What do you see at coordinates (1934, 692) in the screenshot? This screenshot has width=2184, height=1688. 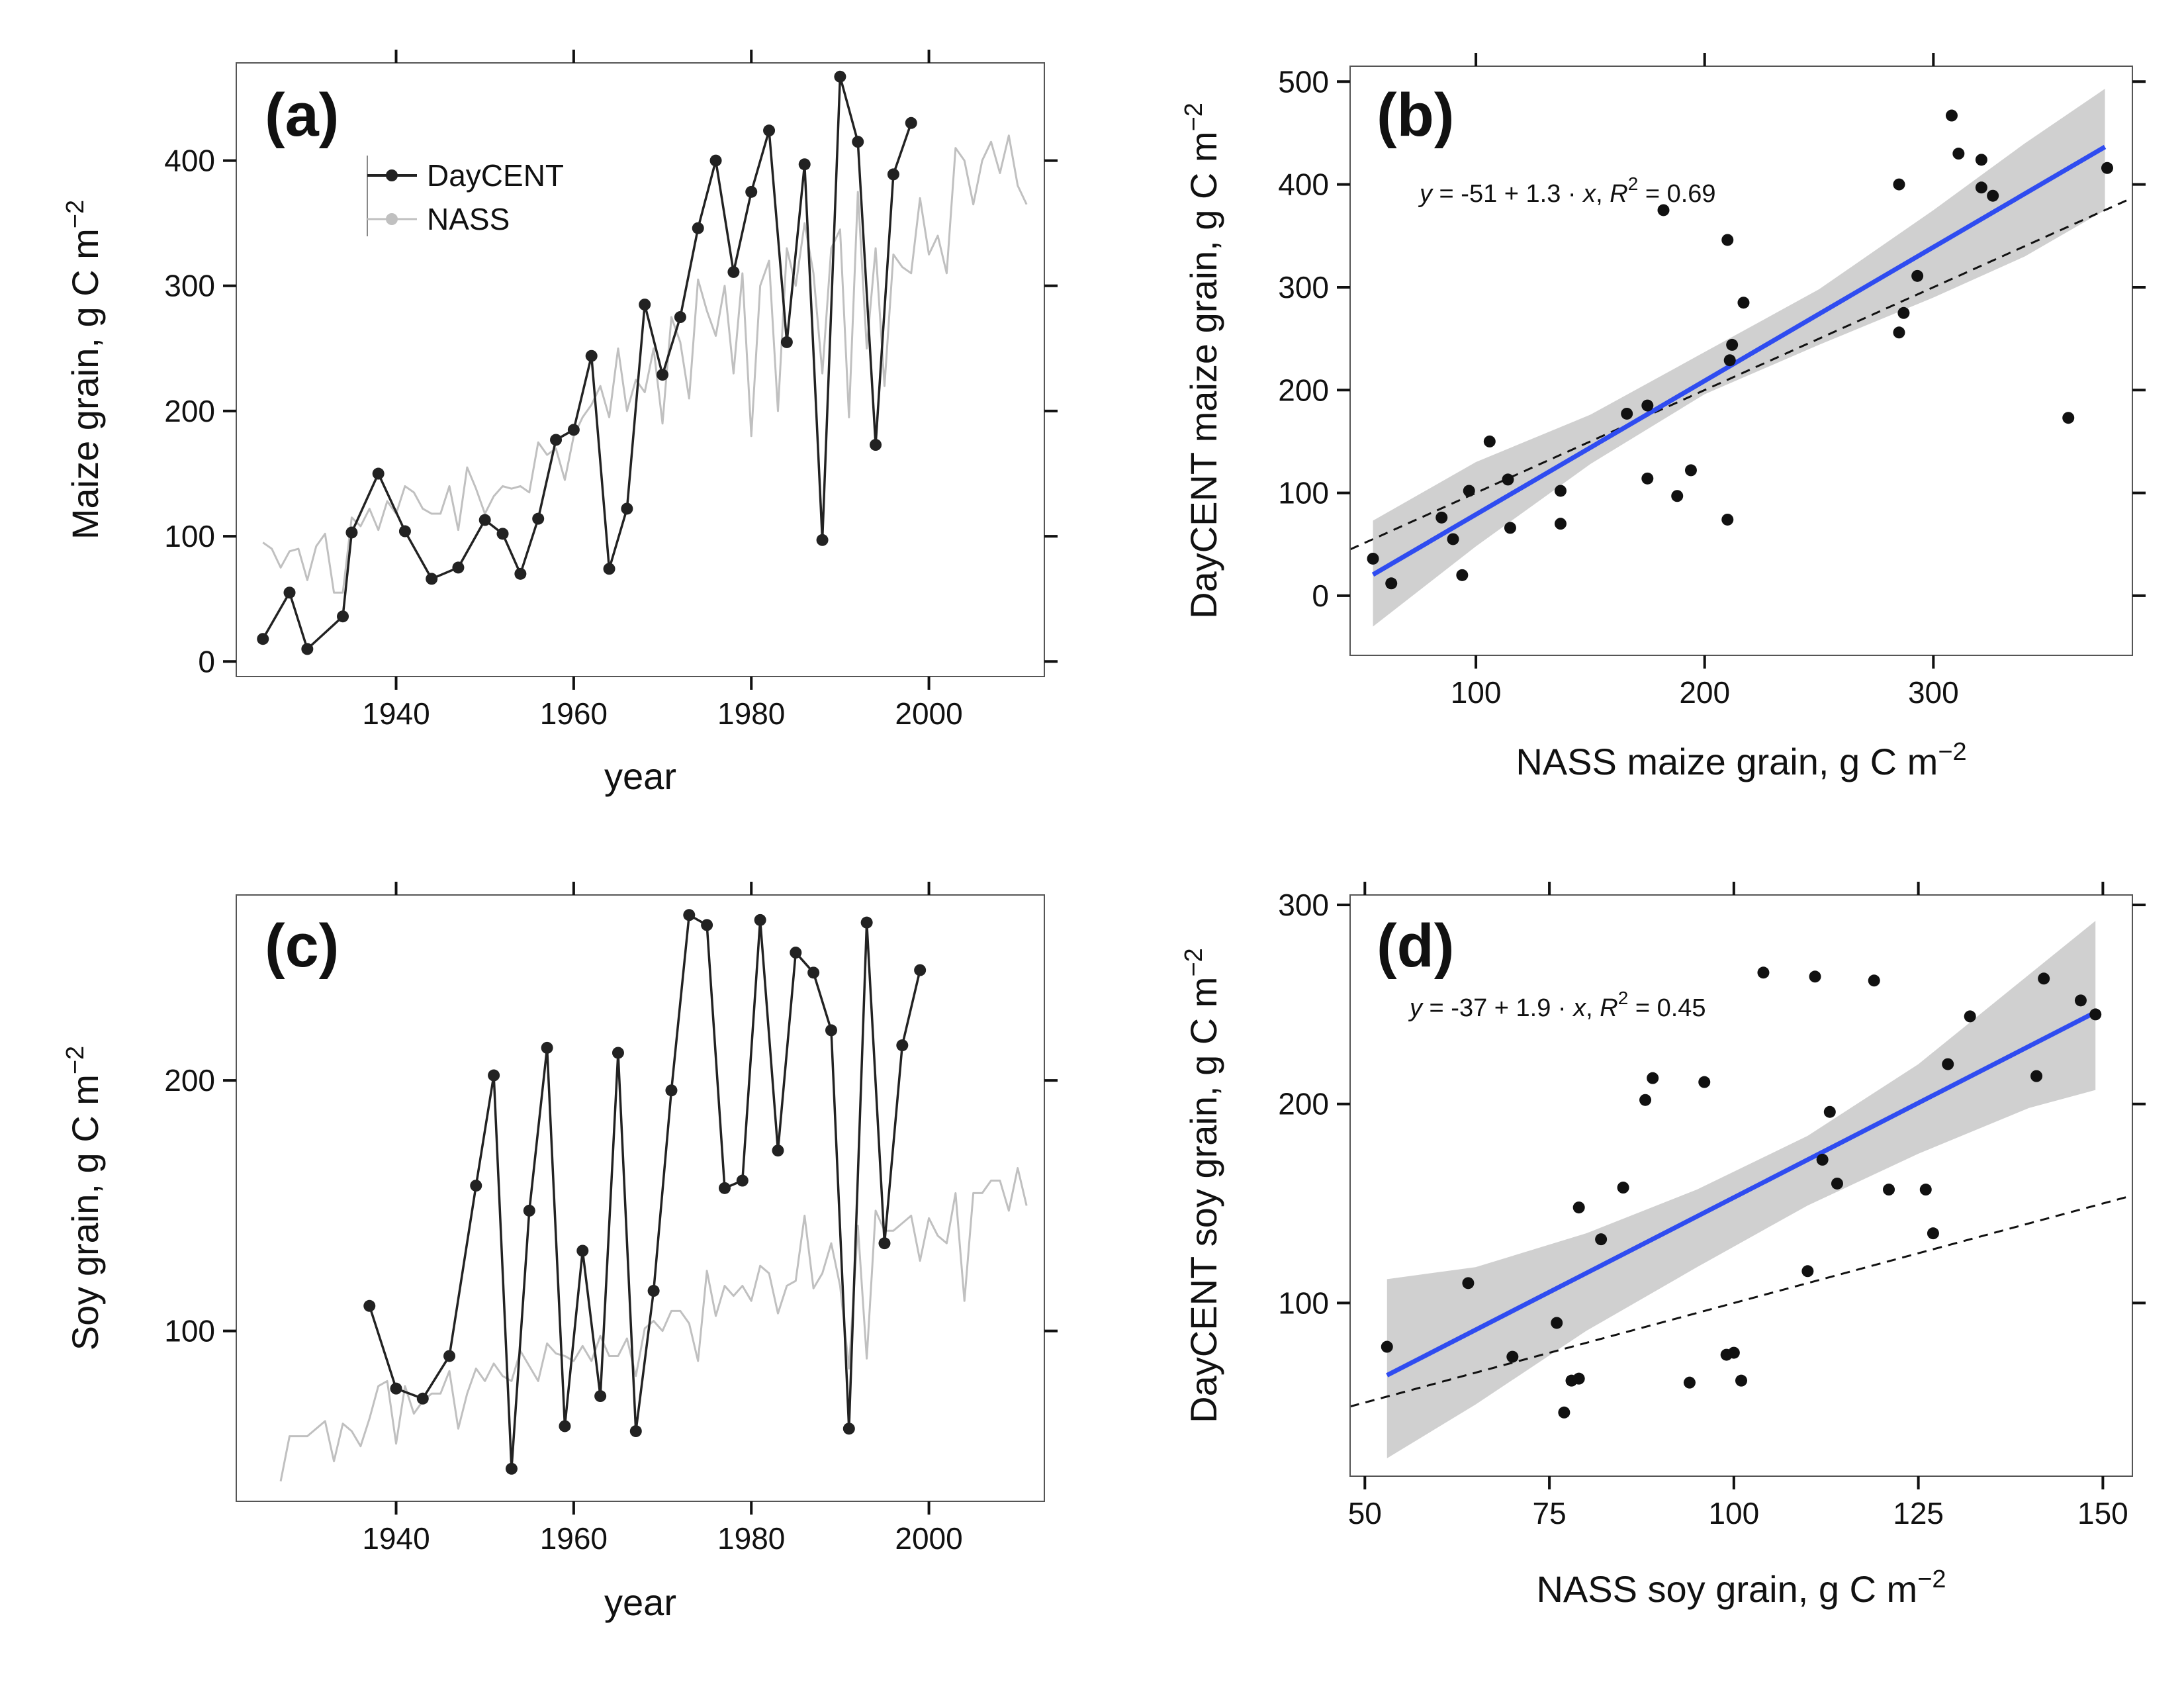 I see `x-tick-label: 300` at bounding box center [1934, 692].